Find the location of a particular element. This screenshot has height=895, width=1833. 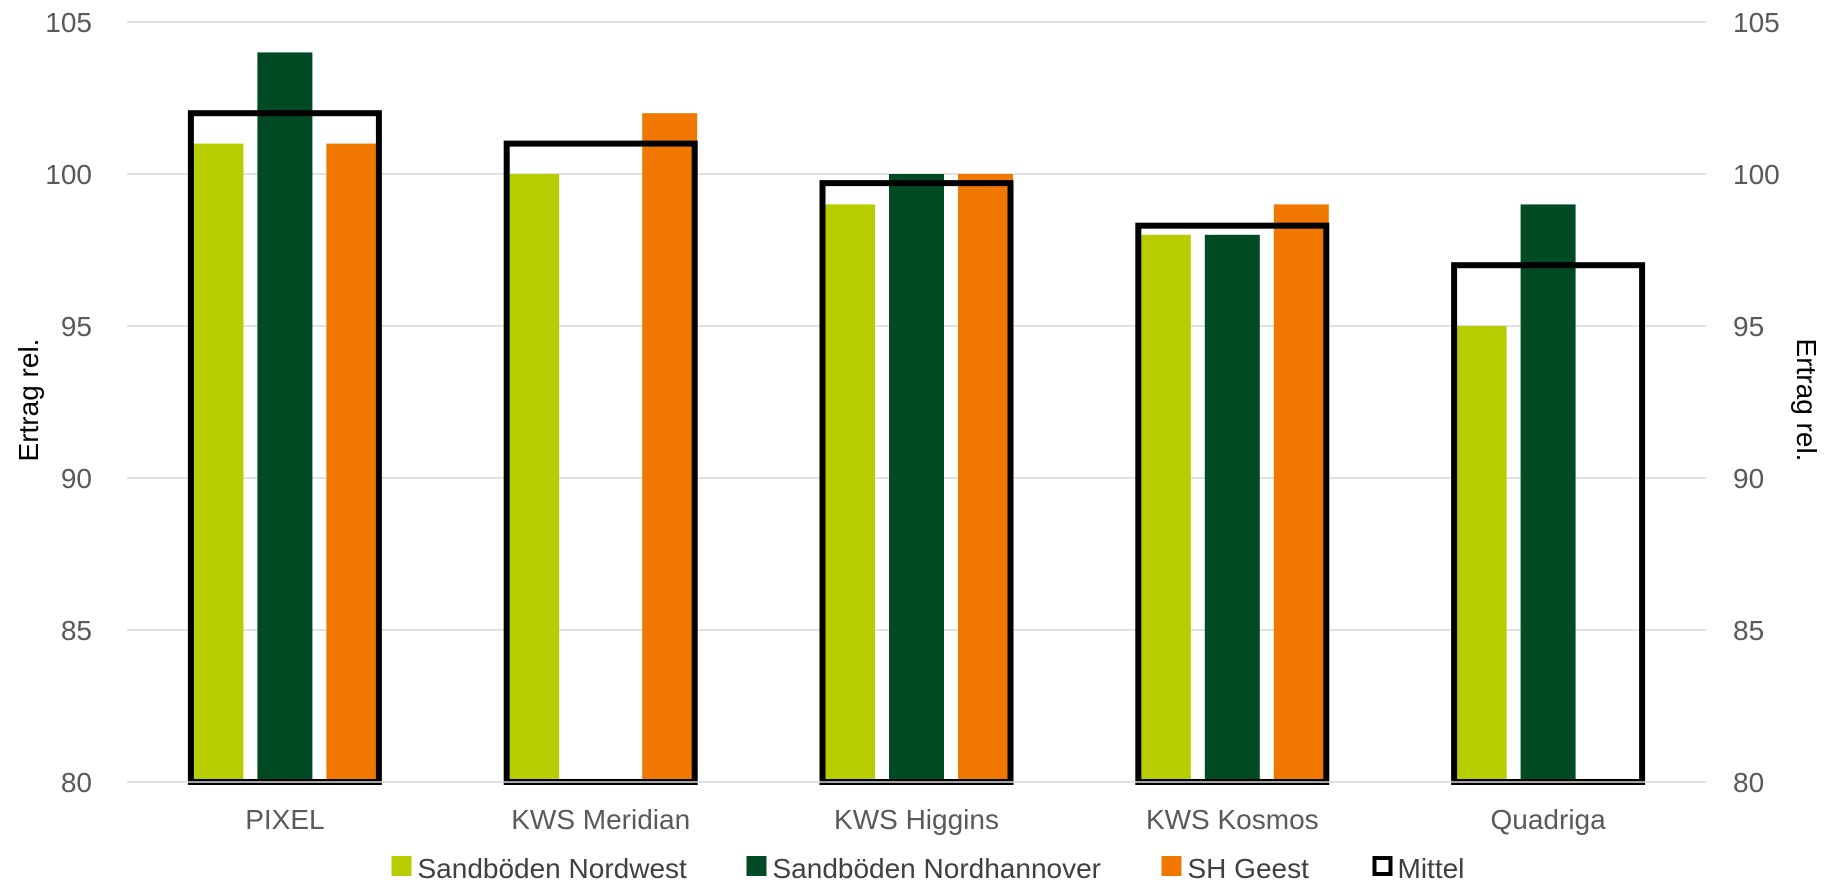

y-tick-label-left: 80 is located at coordinates (76, 782).